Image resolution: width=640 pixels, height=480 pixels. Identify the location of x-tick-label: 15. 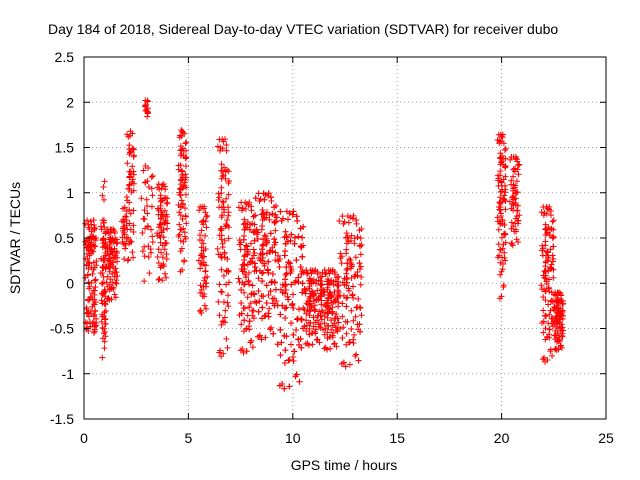
(397, 438).